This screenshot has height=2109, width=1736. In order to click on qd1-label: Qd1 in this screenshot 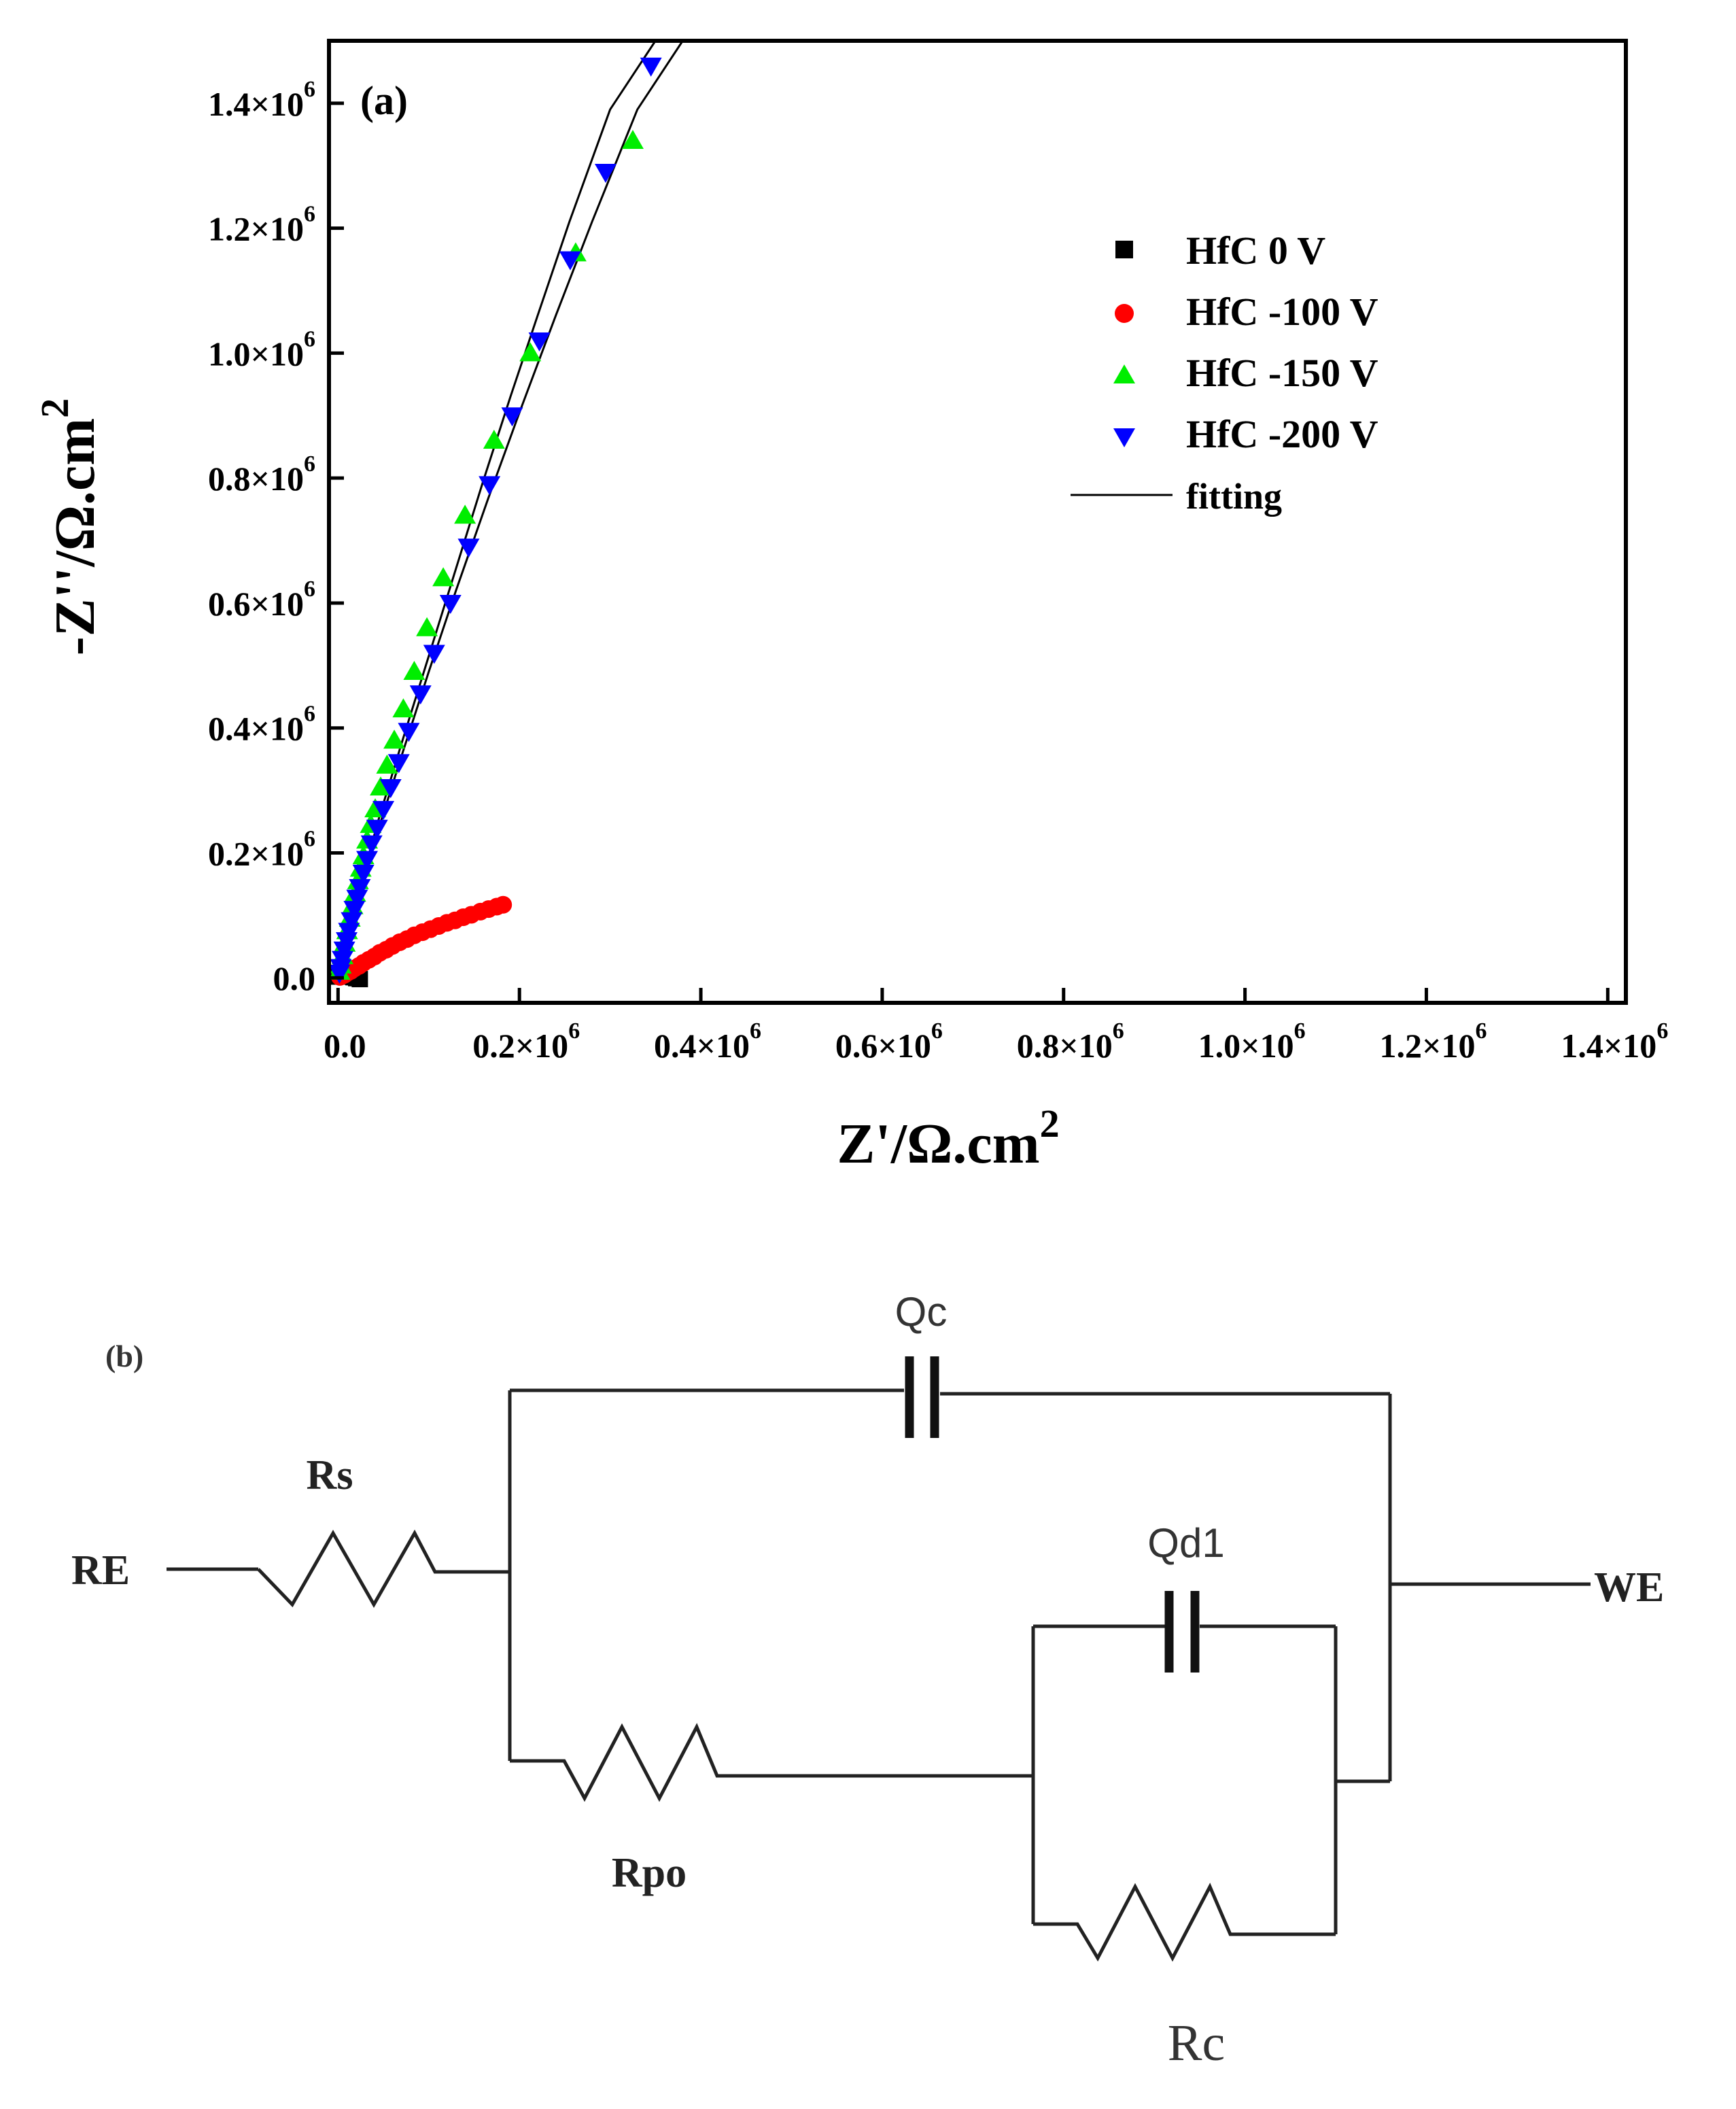, I will do `click(1185, 1543)`.